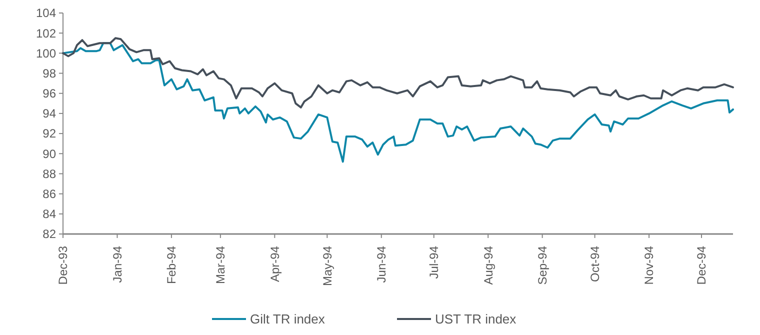 Image resolution: width=760 pixels, height=335 pixels. Describe the element at coordinates (46, 53) in the screenshot. I see `y-tick-label: 100` at that location.